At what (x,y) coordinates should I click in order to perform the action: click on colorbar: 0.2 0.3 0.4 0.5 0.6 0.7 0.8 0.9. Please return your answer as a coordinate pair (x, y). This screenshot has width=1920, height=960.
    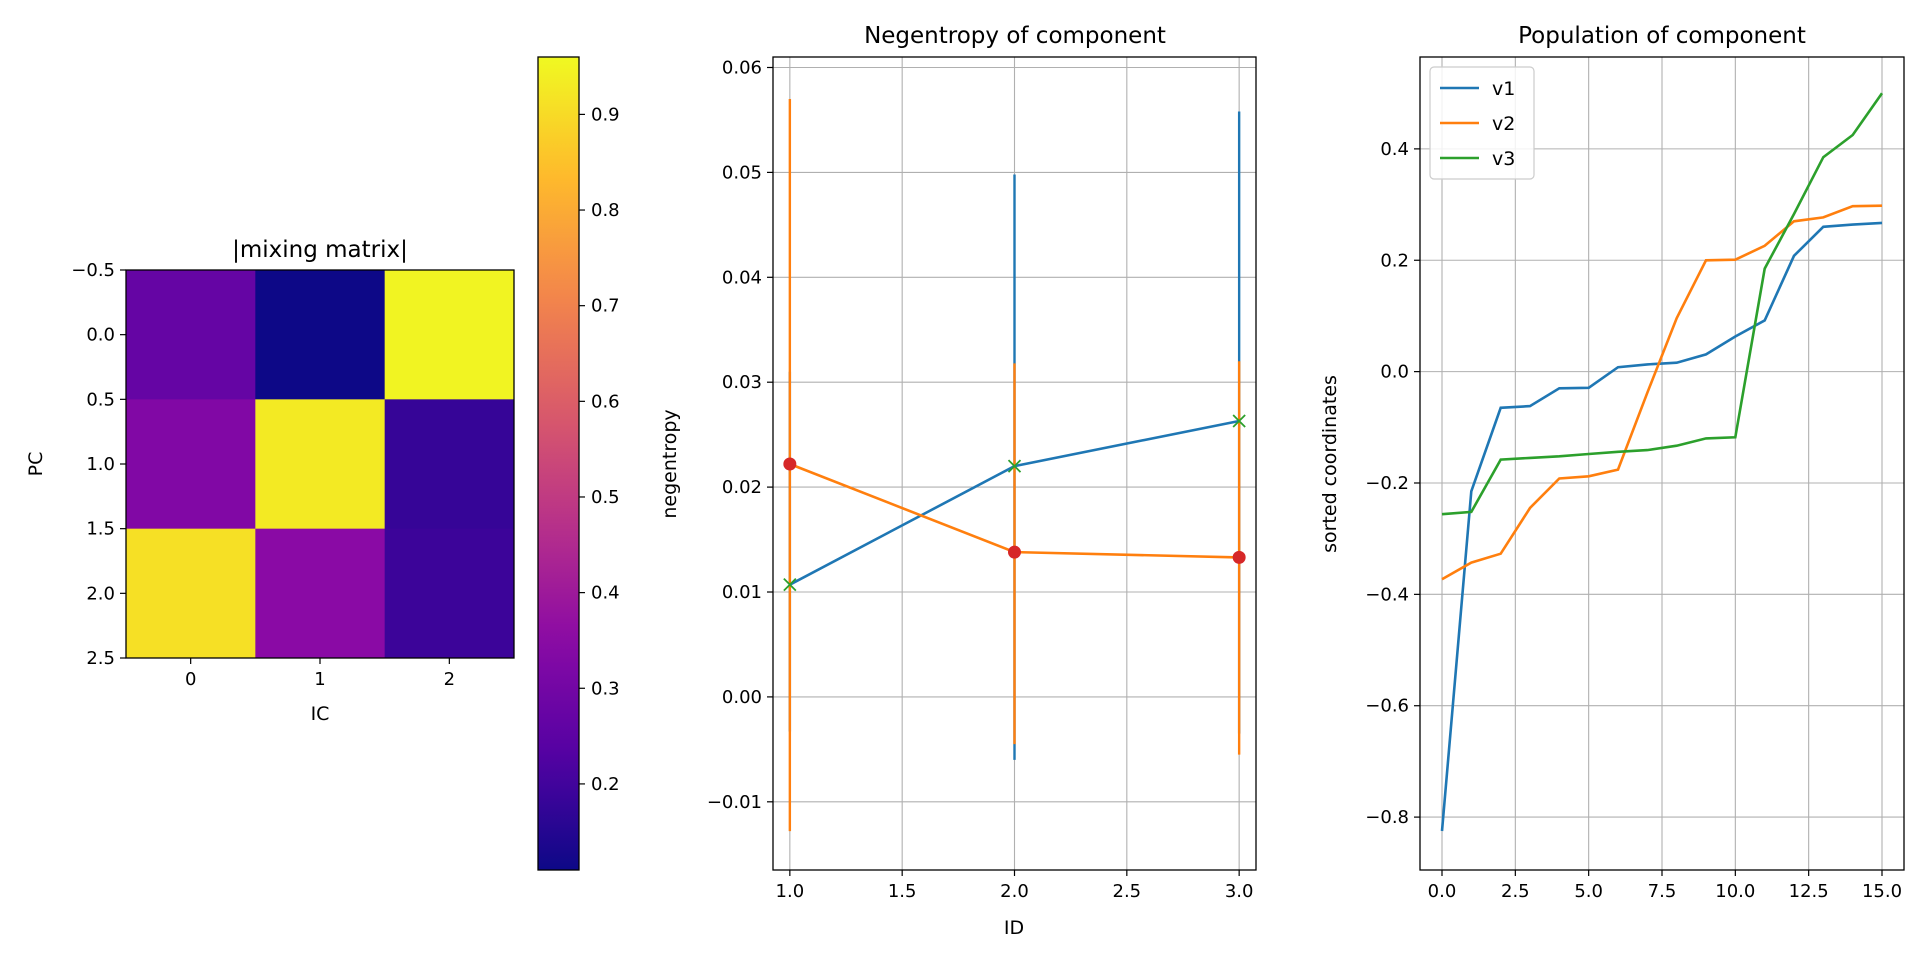
    Looking at the image, I should click on (578, 463).